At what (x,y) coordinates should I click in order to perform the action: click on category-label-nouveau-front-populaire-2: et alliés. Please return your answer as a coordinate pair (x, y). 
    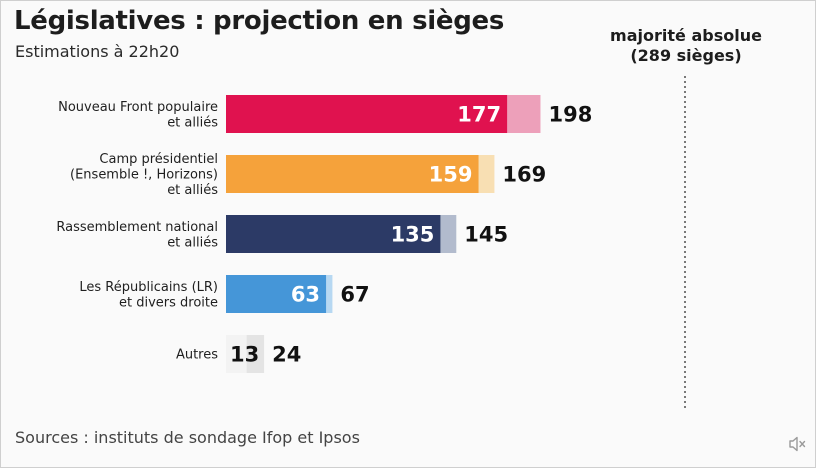
    Looking at the image, I should click on (192, 122).